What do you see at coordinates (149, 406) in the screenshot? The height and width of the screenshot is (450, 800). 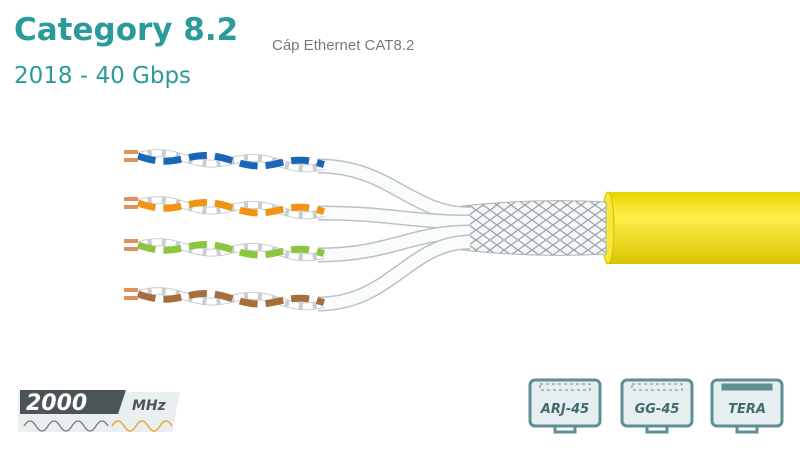 I see `badge-unit: MHz` at bounding box center [149, 406].